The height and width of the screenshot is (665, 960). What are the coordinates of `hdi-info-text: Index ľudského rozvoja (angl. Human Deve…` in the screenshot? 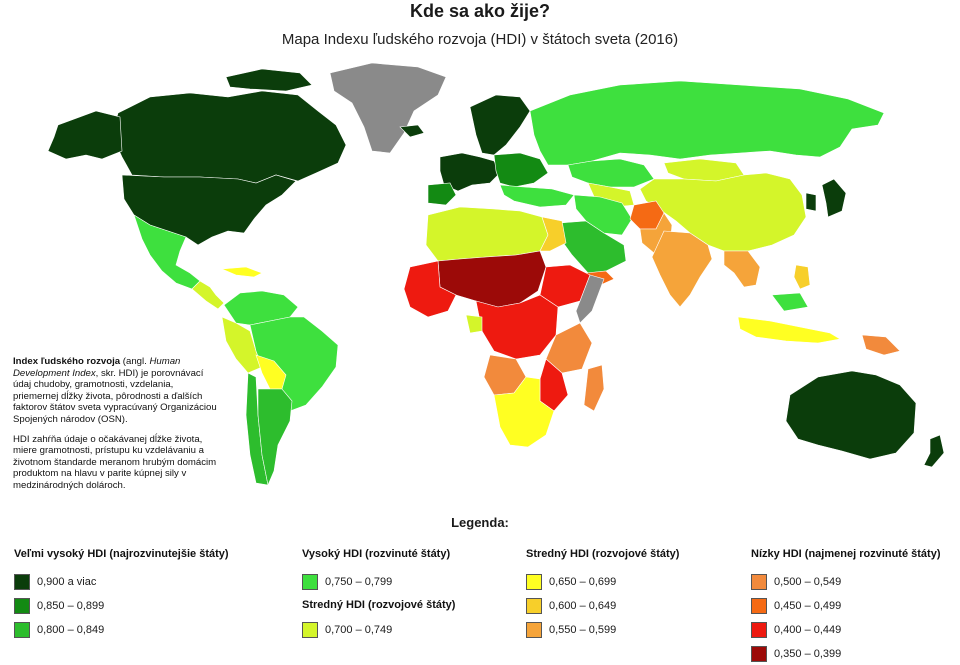 It's located at (115, 428).